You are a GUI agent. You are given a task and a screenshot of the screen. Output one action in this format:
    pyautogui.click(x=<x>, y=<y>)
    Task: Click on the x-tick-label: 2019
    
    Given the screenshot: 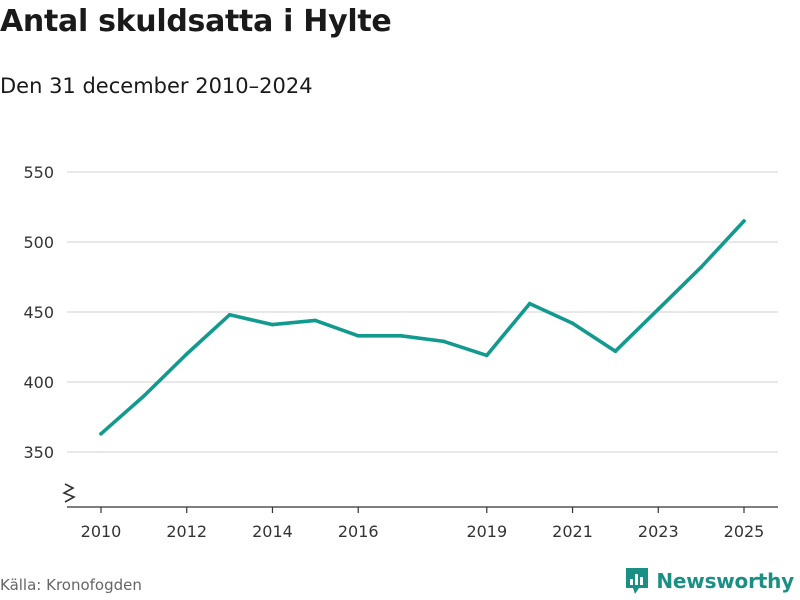 What is the action you would take?
    pyautogui.click(x=486, y=531)
    